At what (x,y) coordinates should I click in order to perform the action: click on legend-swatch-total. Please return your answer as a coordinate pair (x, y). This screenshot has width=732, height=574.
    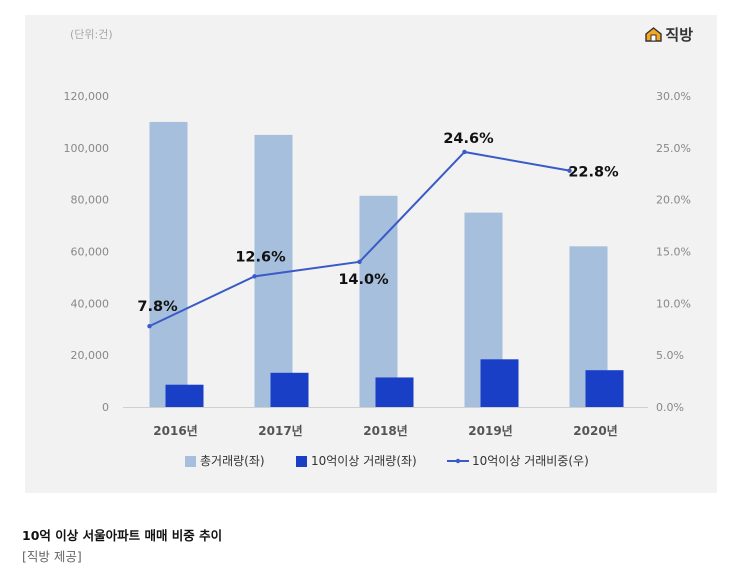
    Looking at the image, I should click on (190, 461).